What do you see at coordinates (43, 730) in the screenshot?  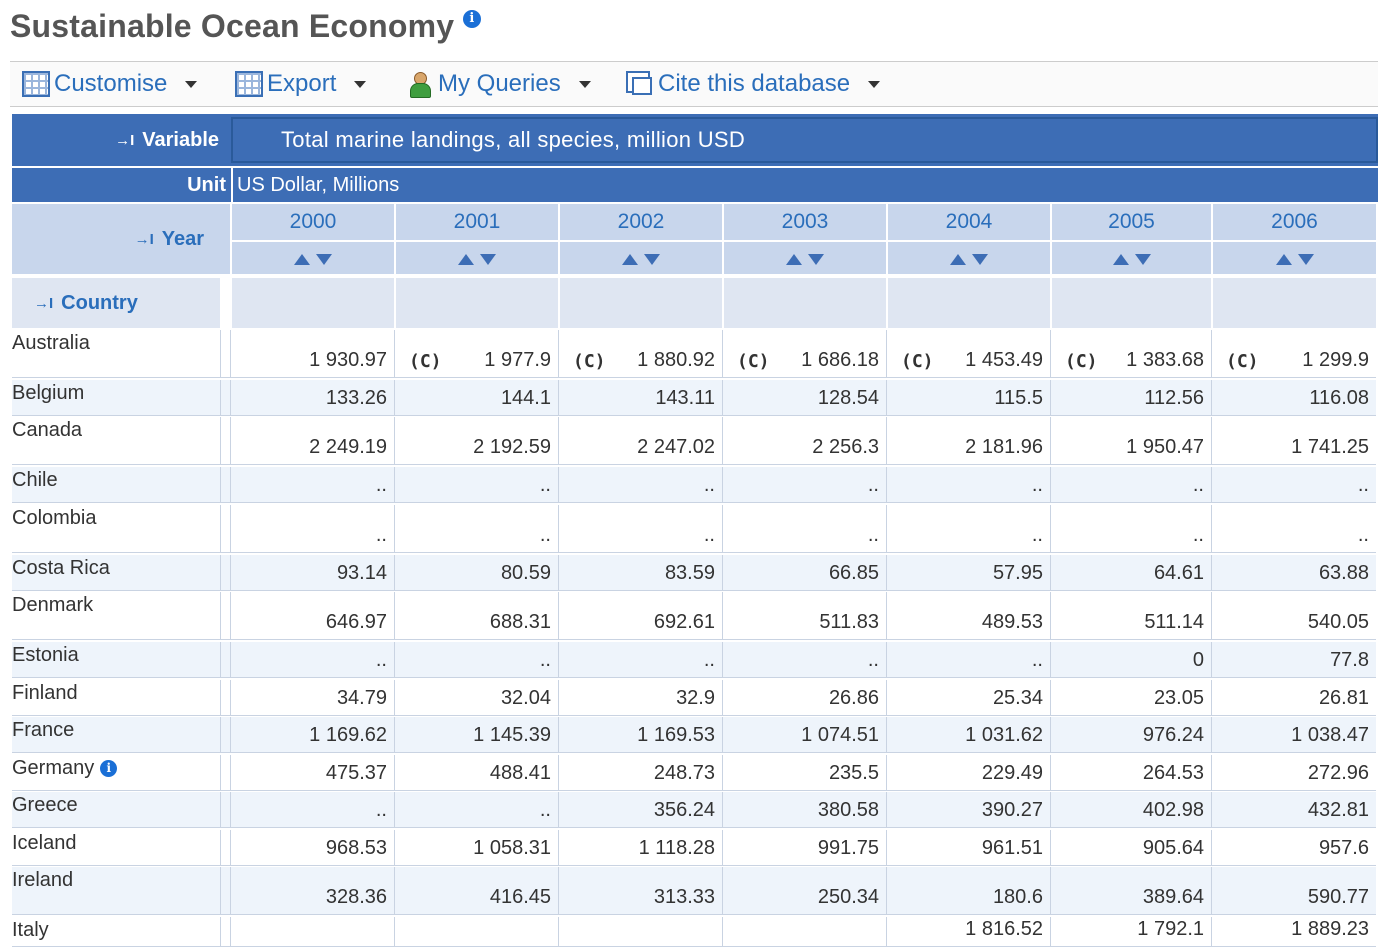 I see `country-name-text: France` at bounding box center [43, 730].